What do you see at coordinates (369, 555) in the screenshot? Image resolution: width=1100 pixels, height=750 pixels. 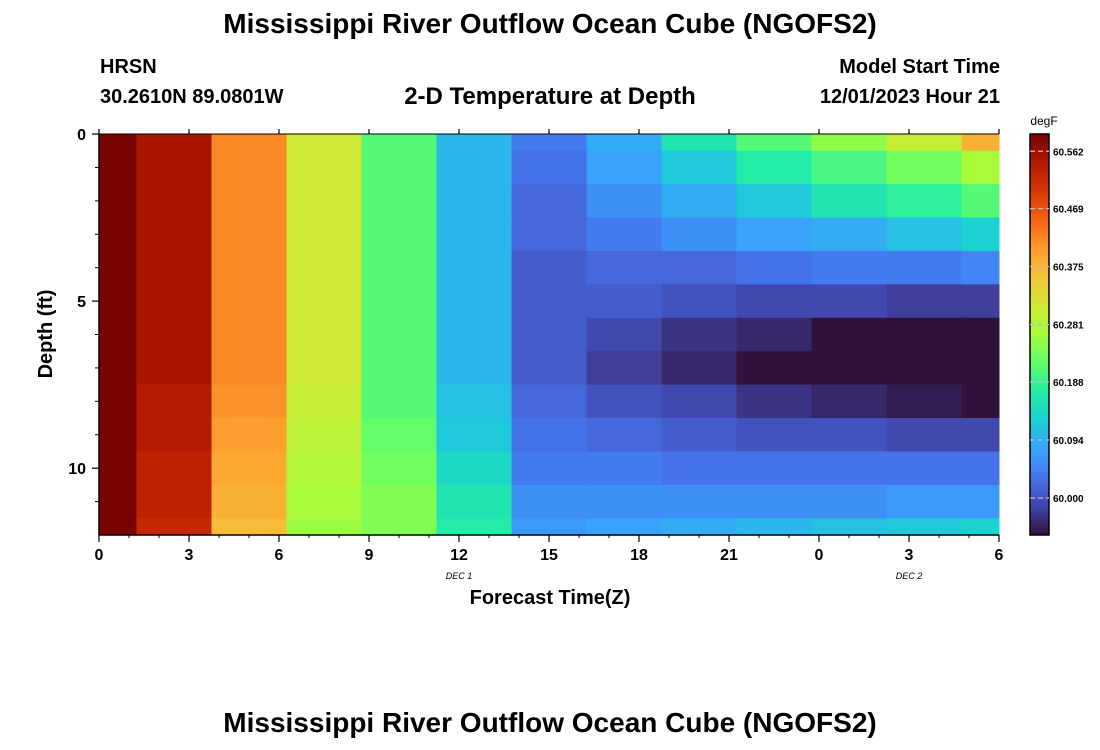 I see `x-tick-label: 9` at bounding box center [369, 555].